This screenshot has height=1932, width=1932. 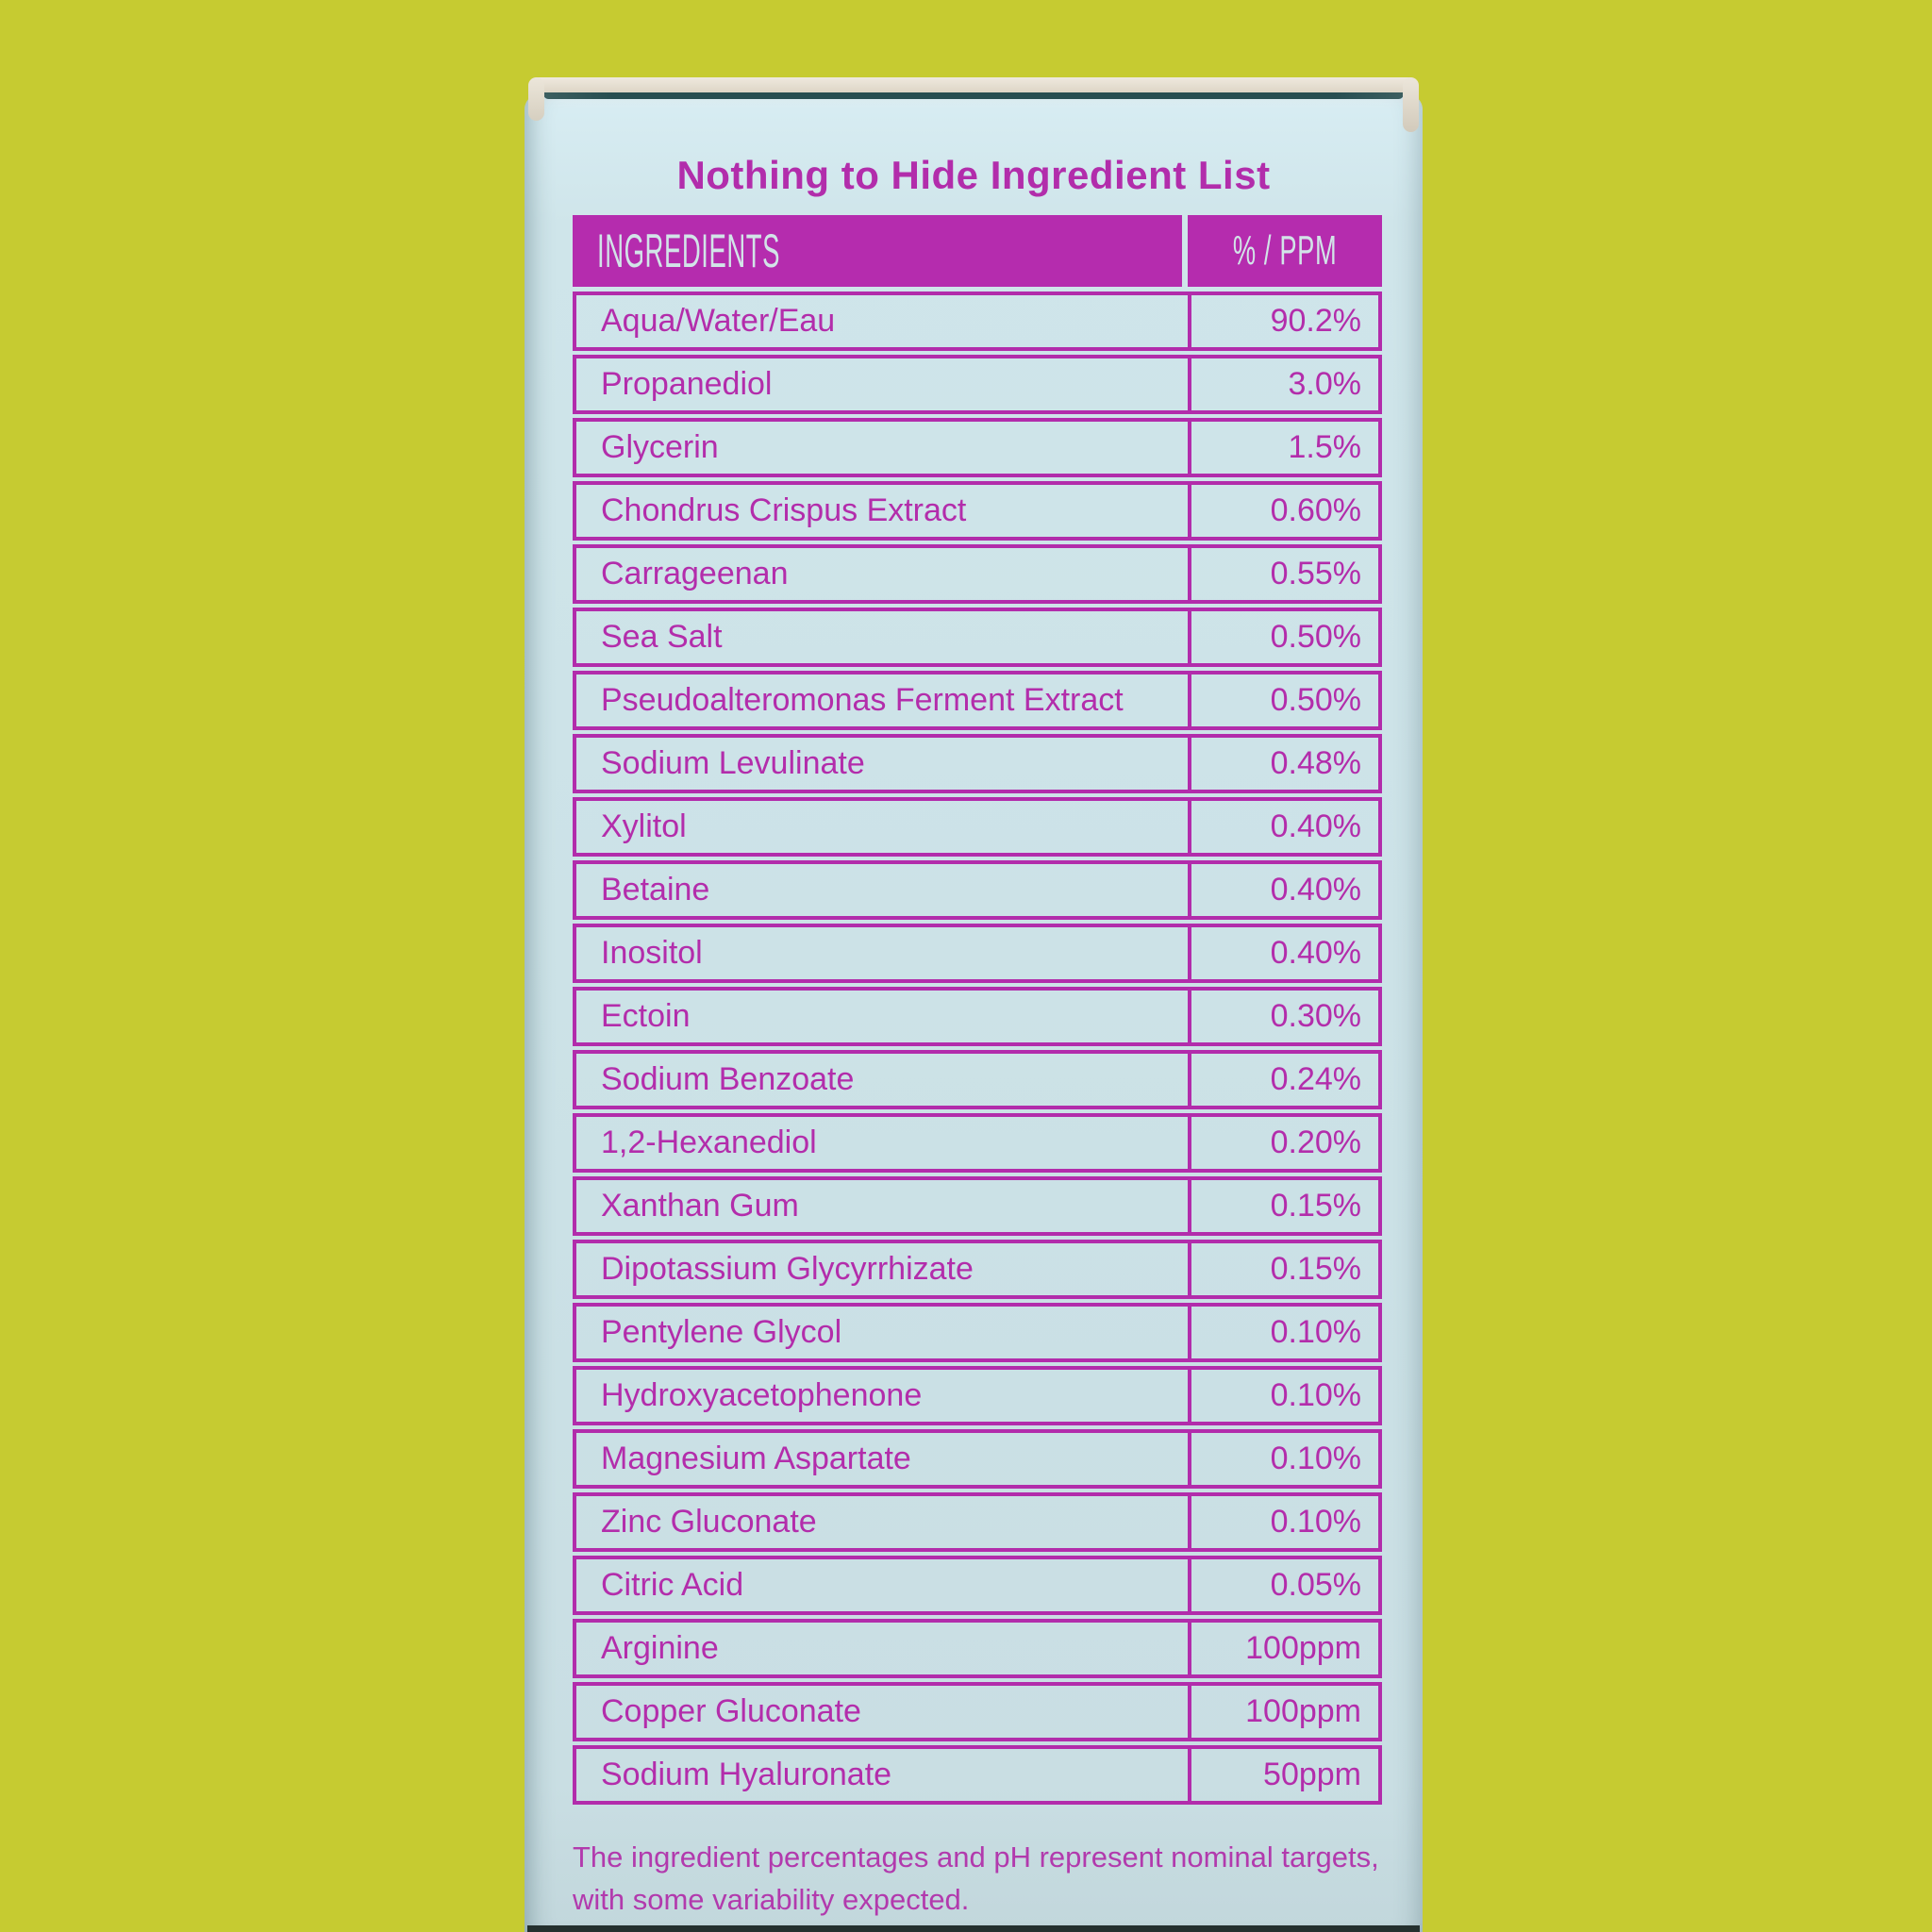 What do you see at coordinates (978, 1459) in the screenshot?
I see `table-row: Magnesium Aspartate 0.10%` at bounding box center [978, 1459].